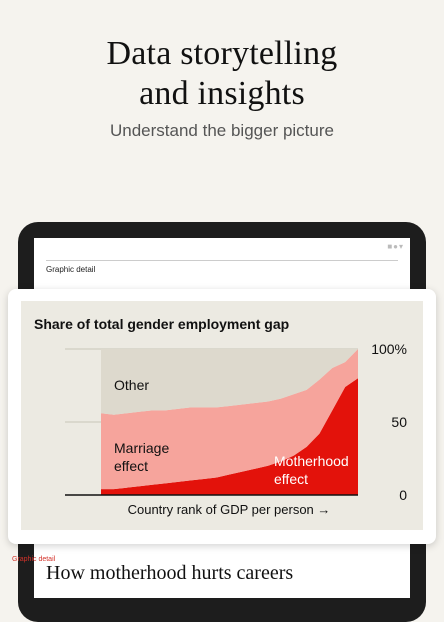  I want to click on hero-subtitle: Understand the bigger picture, so click(222, 130).